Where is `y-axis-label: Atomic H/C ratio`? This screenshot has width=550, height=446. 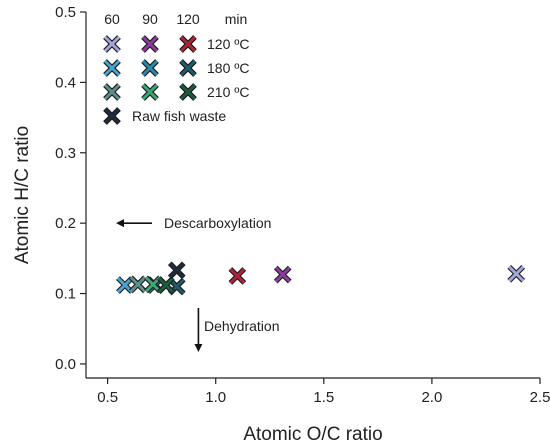
y-axis-label: Atomic H/C ratio is located at coordinates (22, 195).